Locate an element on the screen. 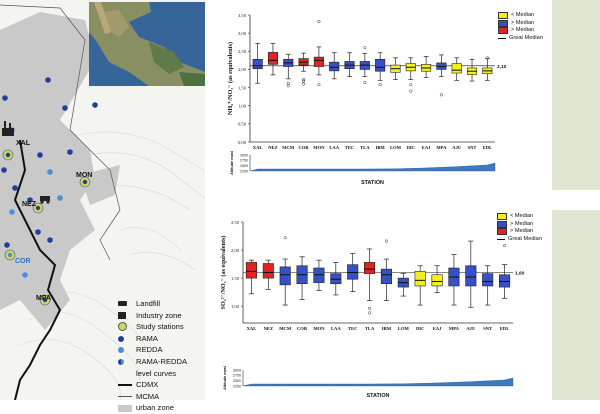 This screenshot has width=600, height=414. inset-mexico-map is located at coordinates (147, 44).